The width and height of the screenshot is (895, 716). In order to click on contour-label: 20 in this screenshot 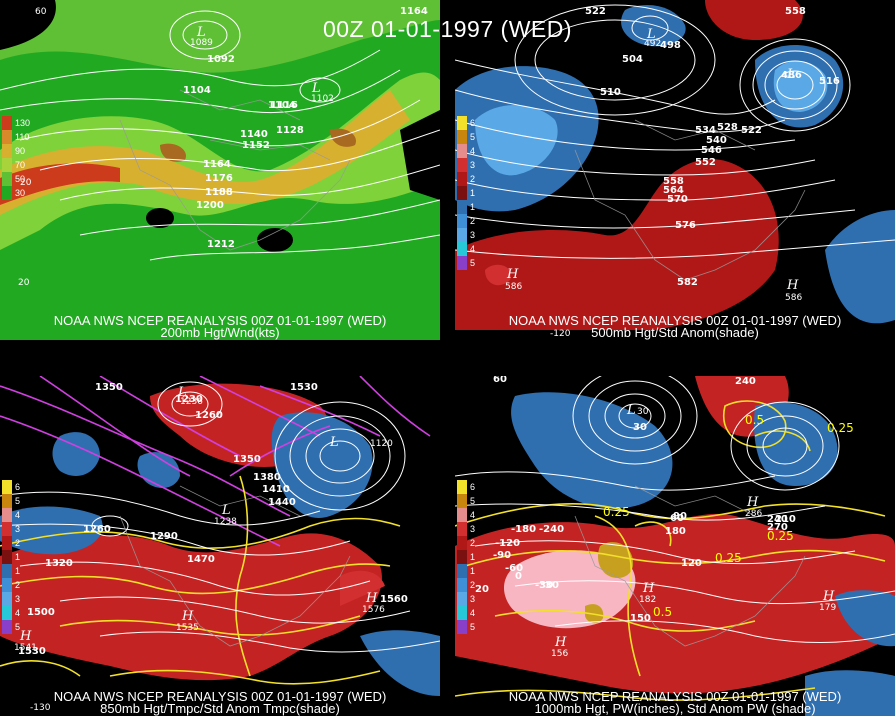, I will do `click(482, 589)`.